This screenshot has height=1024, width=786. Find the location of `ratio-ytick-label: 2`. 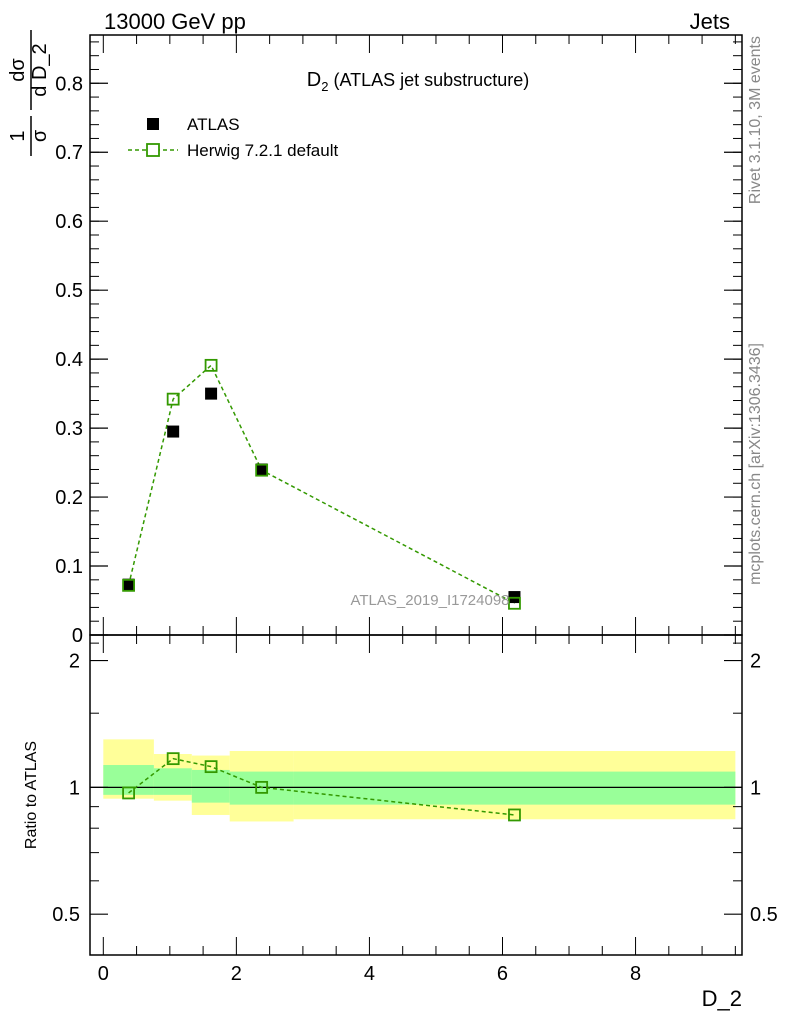

ratio-ytick-label: 2 is located at coordinates (74, 662).